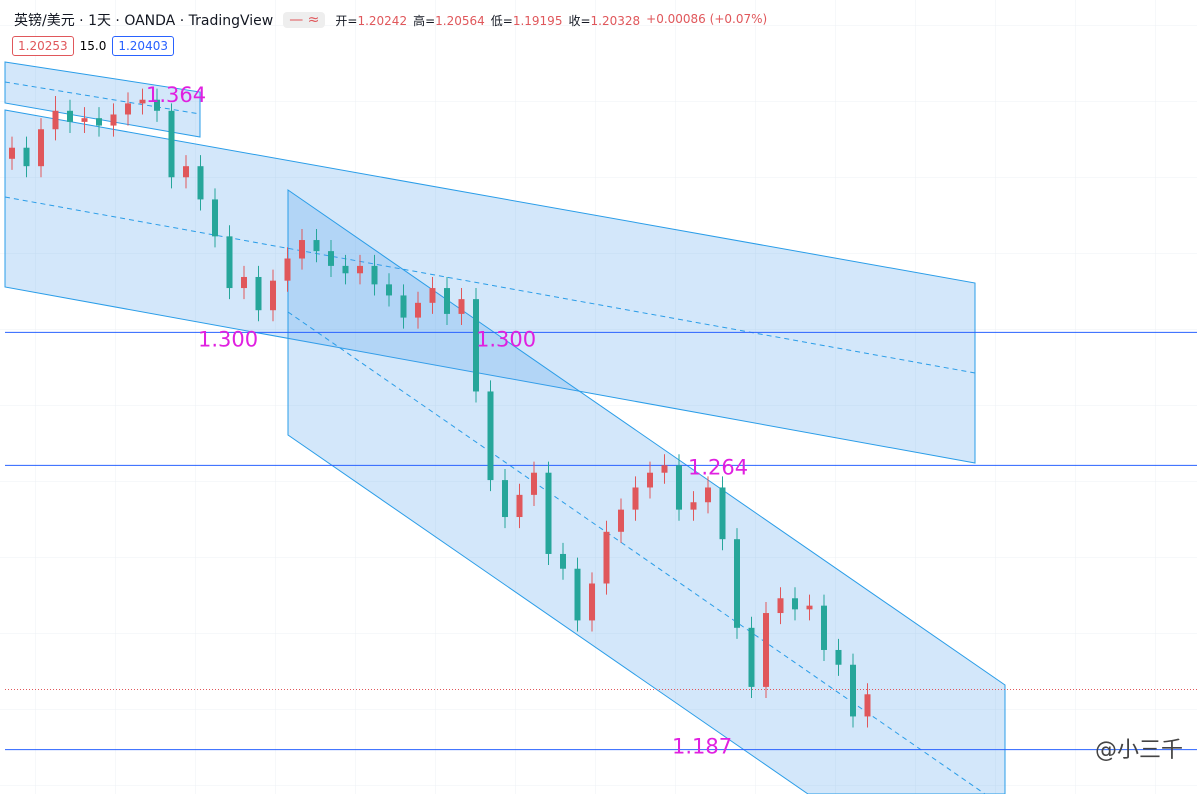 The width and height of the screenshot is (1197, 794). I want to click on annotation: 1.364, so click(176, 95).